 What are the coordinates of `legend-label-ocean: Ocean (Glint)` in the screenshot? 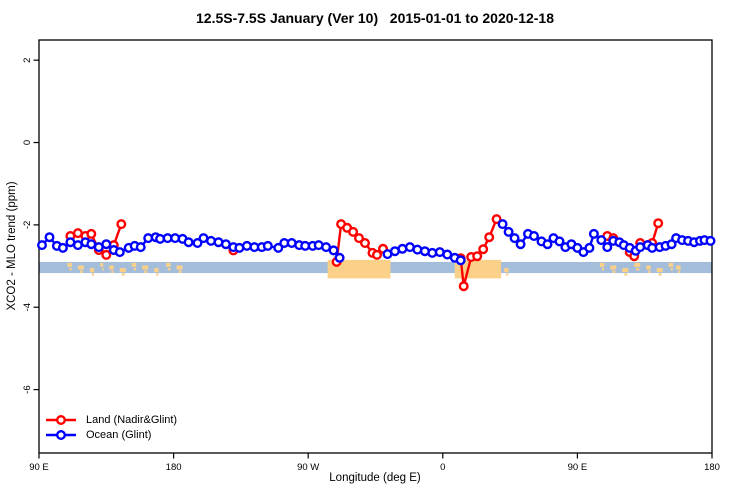 It's located at (119, 434).